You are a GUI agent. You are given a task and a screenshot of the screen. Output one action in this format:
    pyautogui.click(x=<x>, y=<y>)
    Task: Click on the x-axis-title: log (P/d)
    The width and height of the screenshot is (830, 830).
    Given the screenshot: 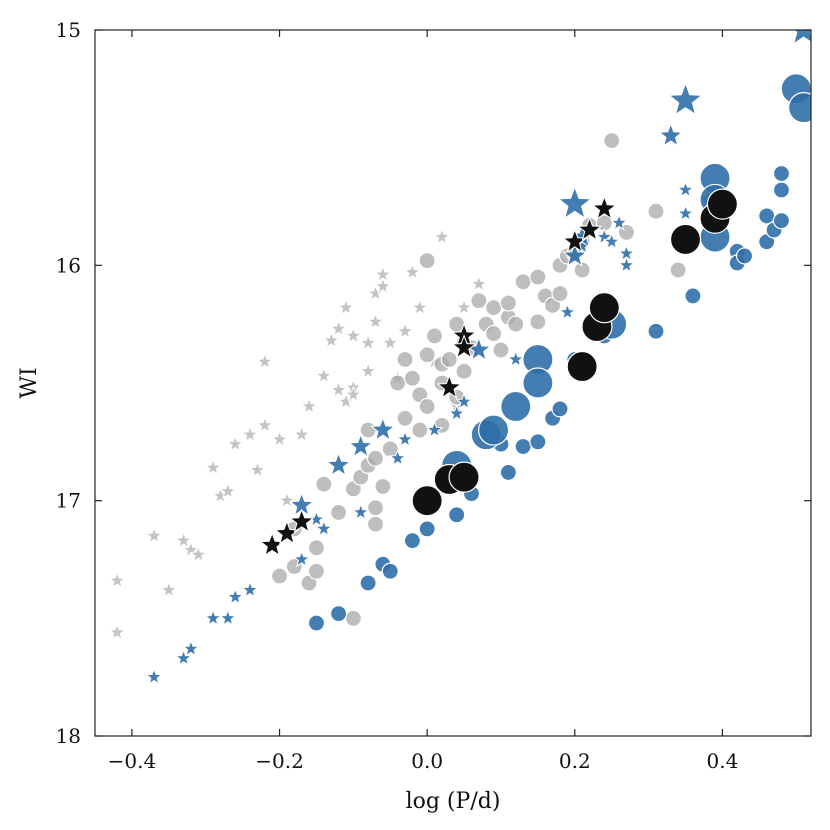 What is the action you would take?
    pyautogui.click(x=453, y=801)
    